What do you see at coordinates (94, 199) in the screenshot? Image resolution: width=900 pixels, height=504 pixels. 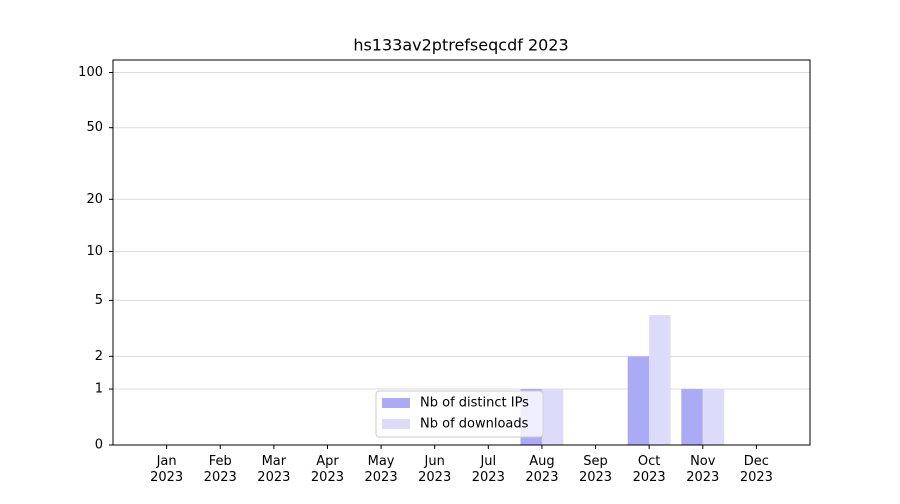 I see `y-tick-label: 20` at bounding box center [94, 199].